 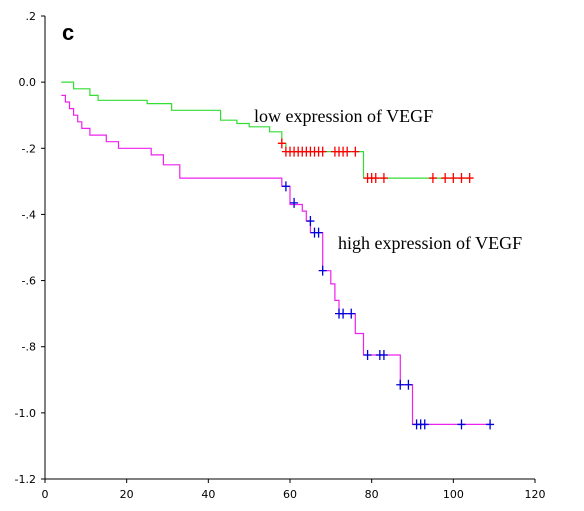 I want to click on x-tick-label: 0, so click(x=45, y=494).